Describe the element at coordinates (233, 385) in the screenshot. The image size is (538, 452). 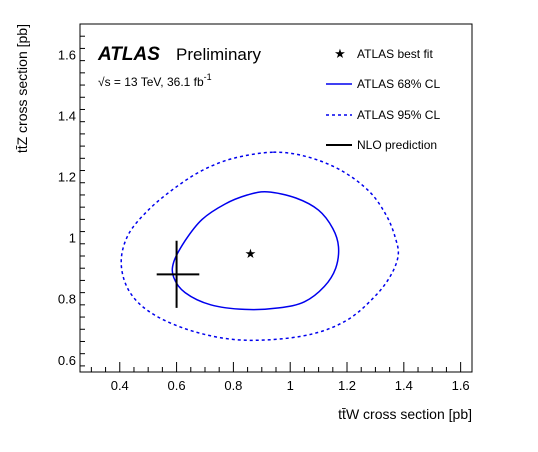
I see `x-tick-label: 0.8` at that location.